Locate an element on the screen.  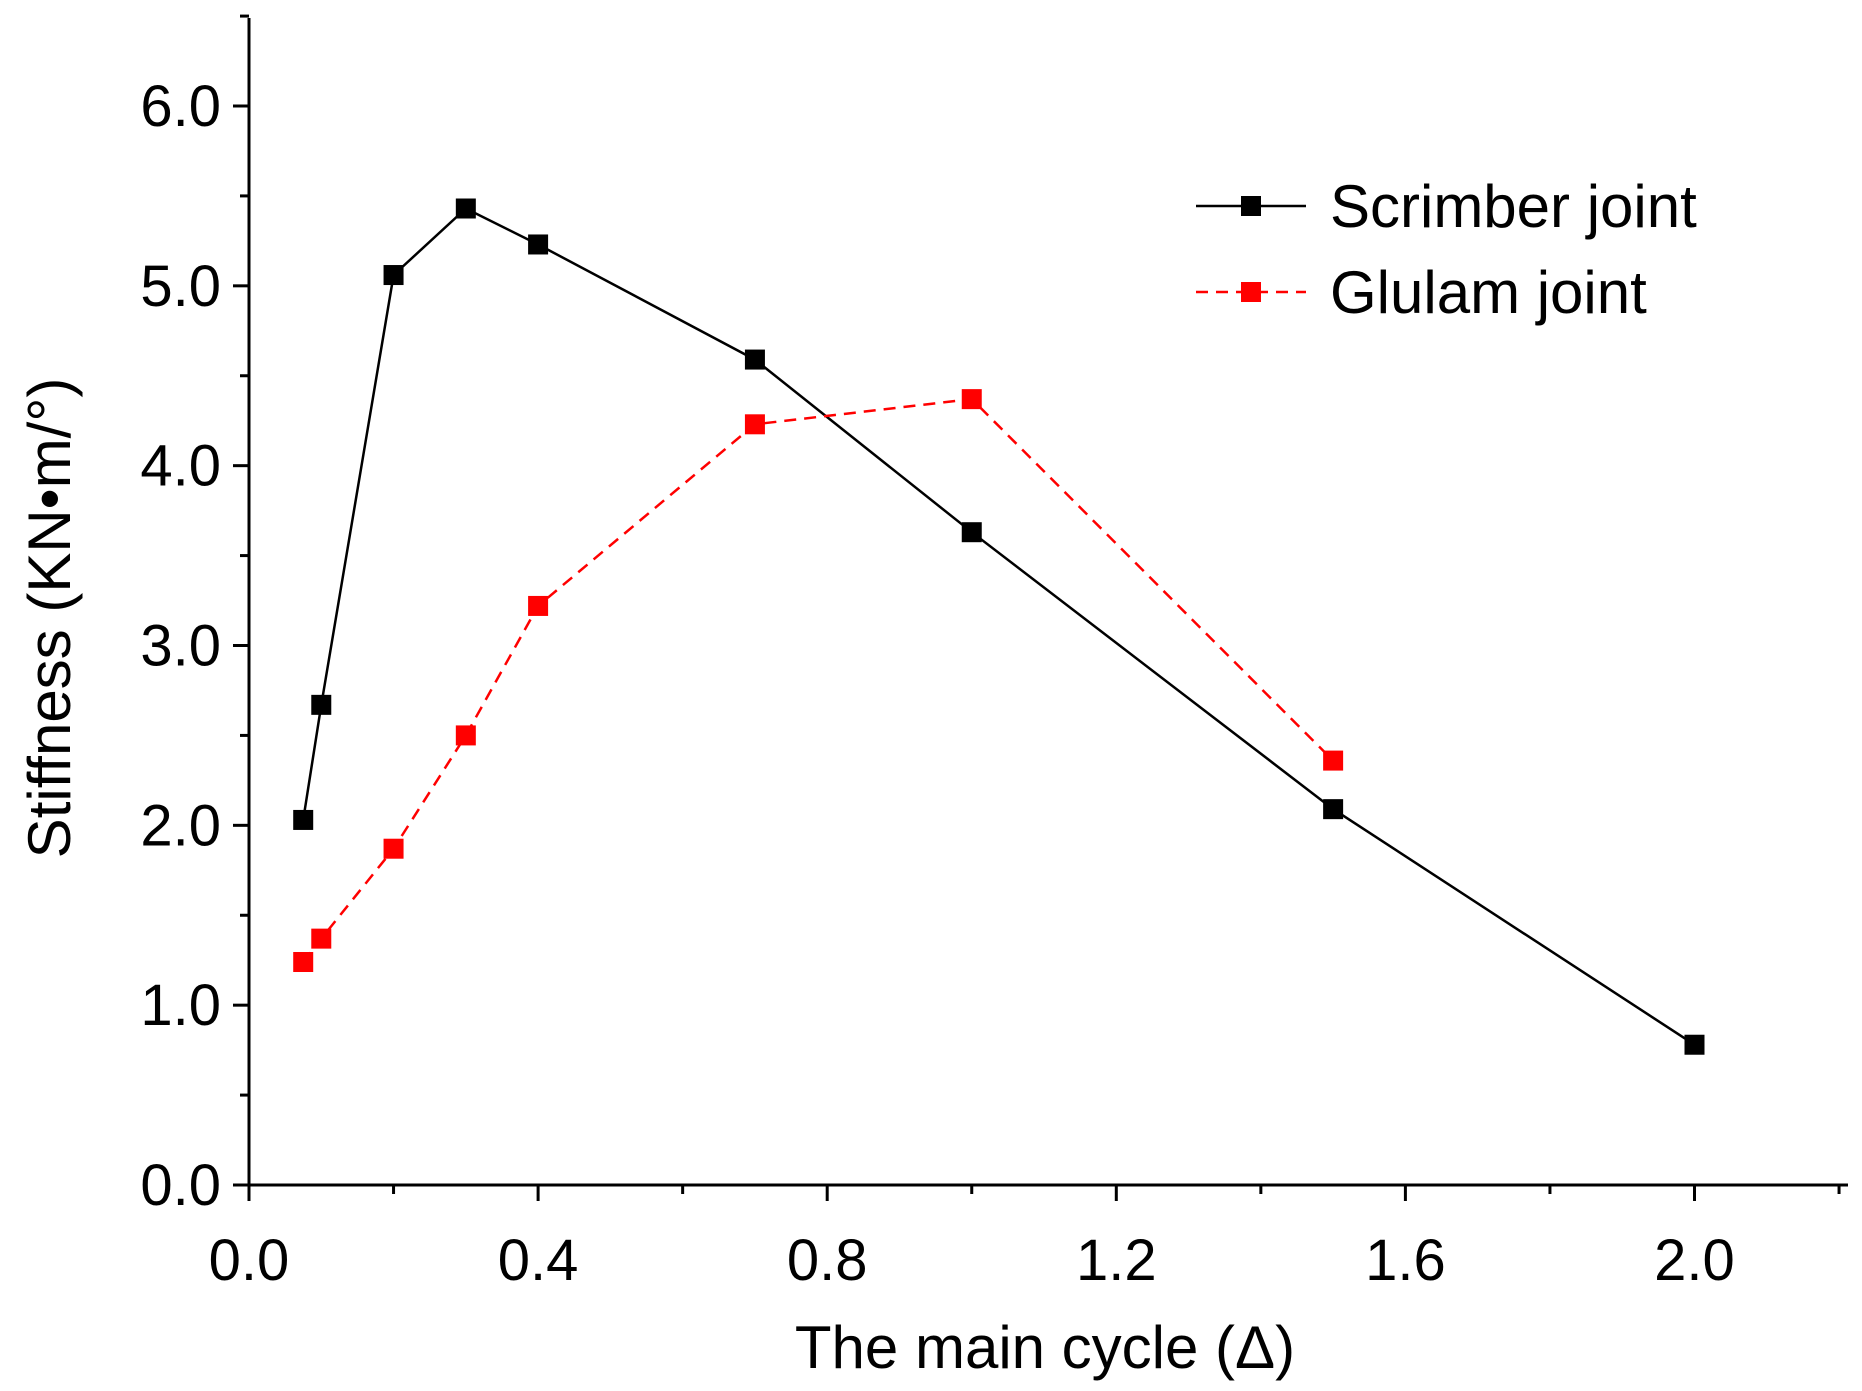
x-tick-label: 0.8 is located at coordinates (827, 1260).